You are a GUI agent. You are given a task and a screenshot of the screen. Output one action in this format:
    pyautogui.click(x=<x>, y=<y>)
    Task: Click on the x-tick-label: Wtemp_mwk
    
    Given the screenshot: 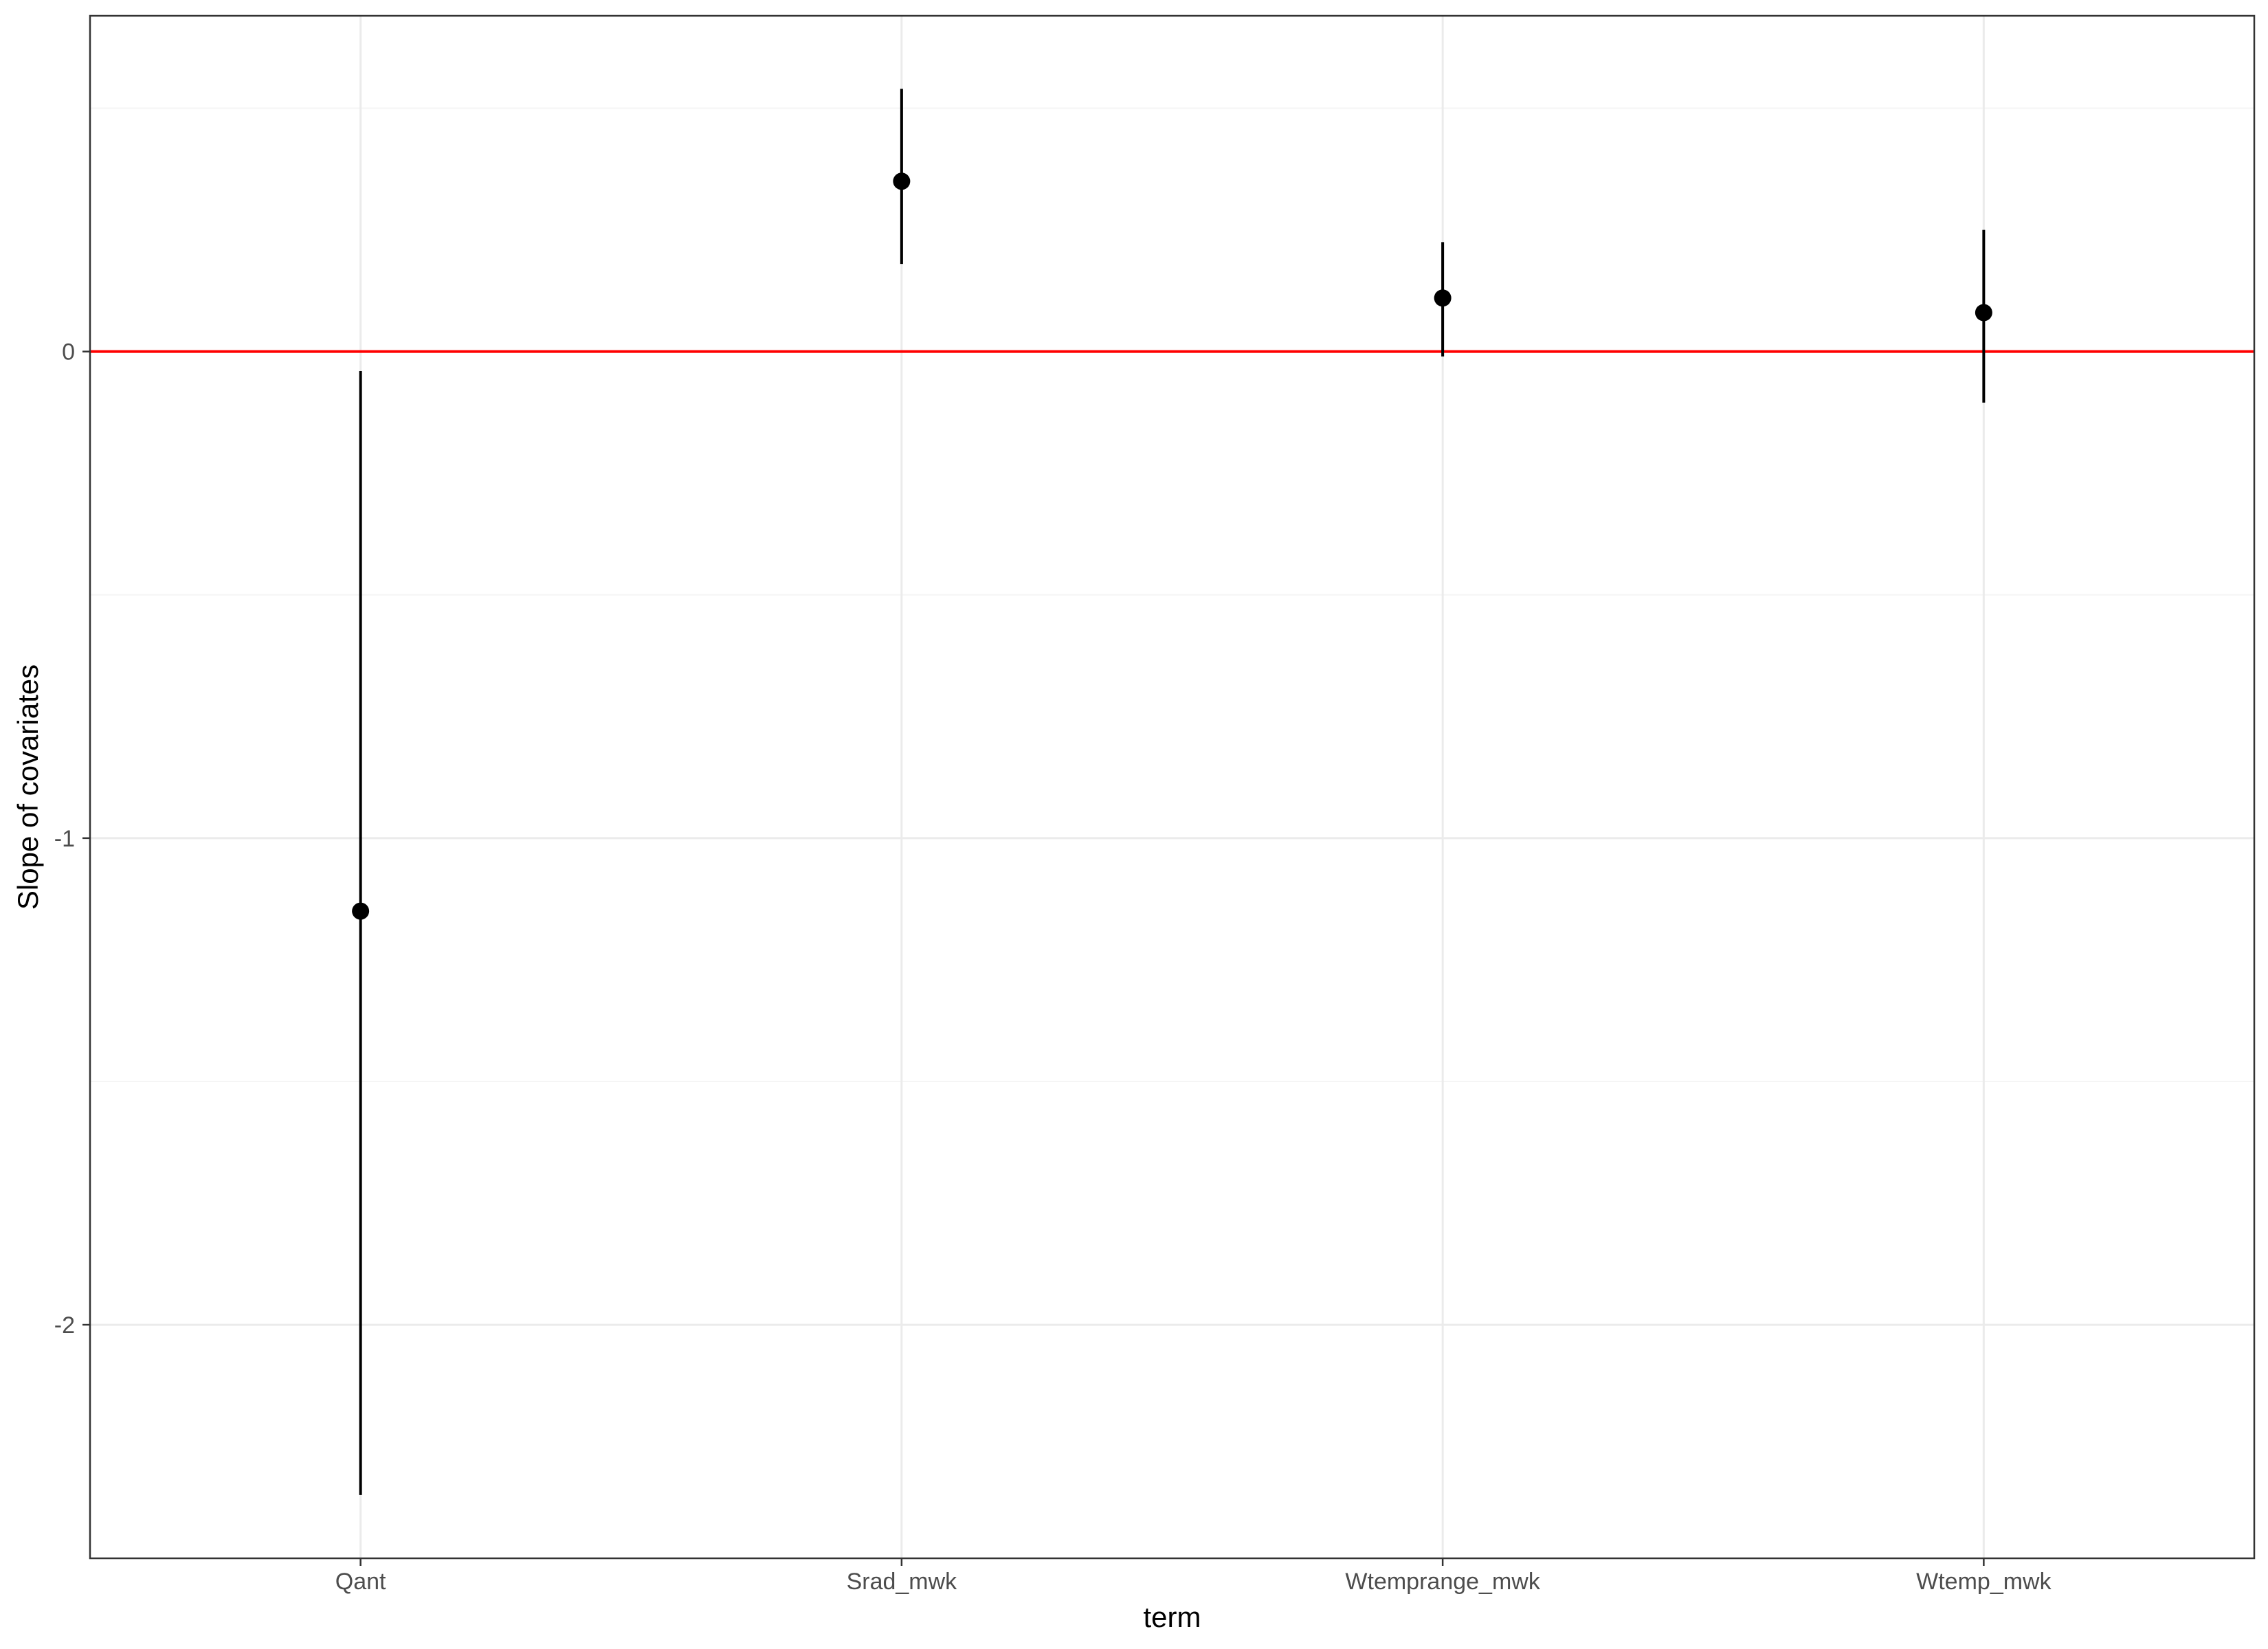 What is the action you would take?
    pyautogui.click(x=1984, y=1582)
    